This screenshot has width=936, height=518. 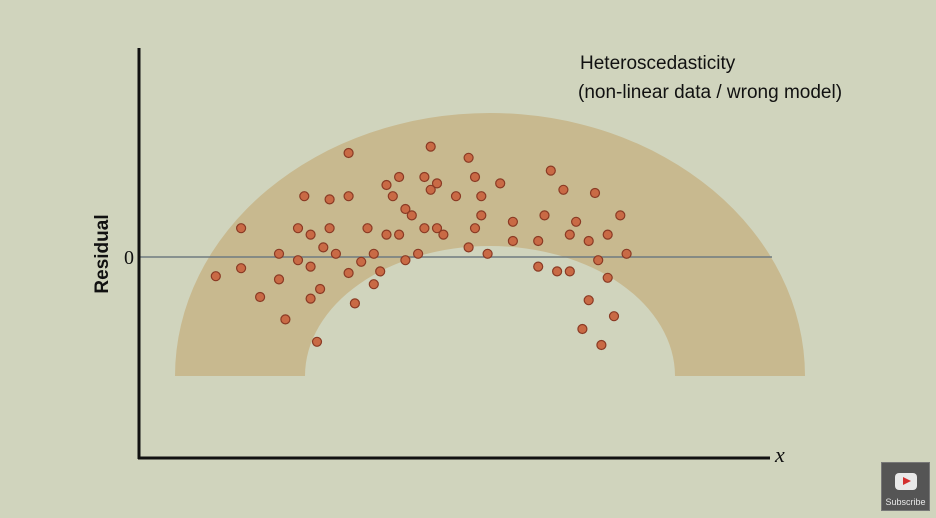 What do you see at coordinates (710, 92) in the screenshot?
I see `chart-subtitle: (non-linear data / wrong model)` at bounding box center [710, 92].